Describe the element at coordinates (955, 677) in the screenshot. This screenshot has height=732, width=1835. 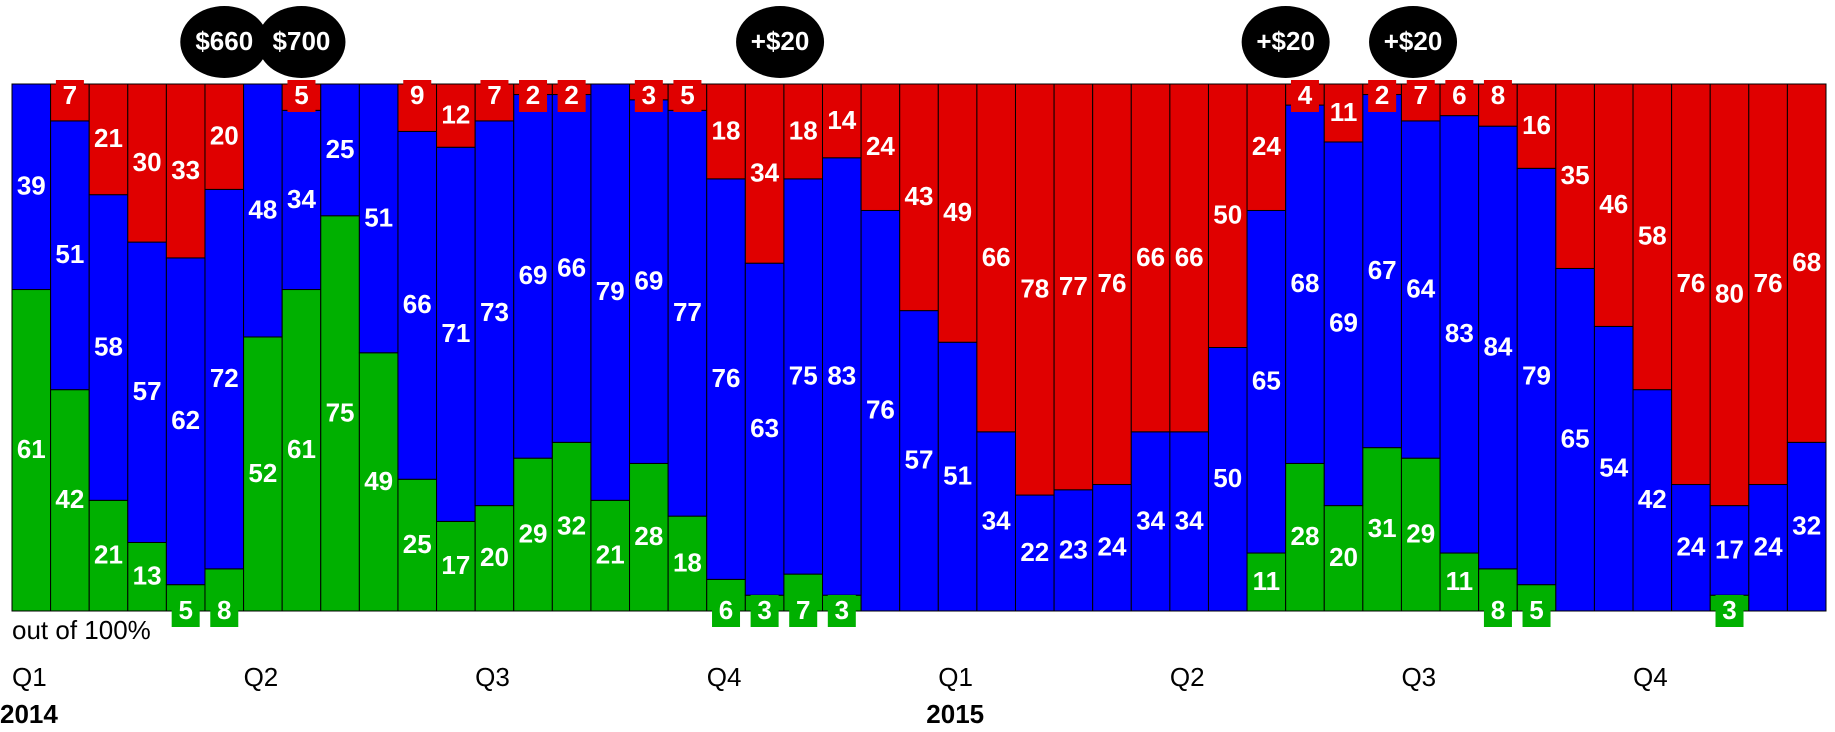
I see `x-tick-label: Q1` at that location.